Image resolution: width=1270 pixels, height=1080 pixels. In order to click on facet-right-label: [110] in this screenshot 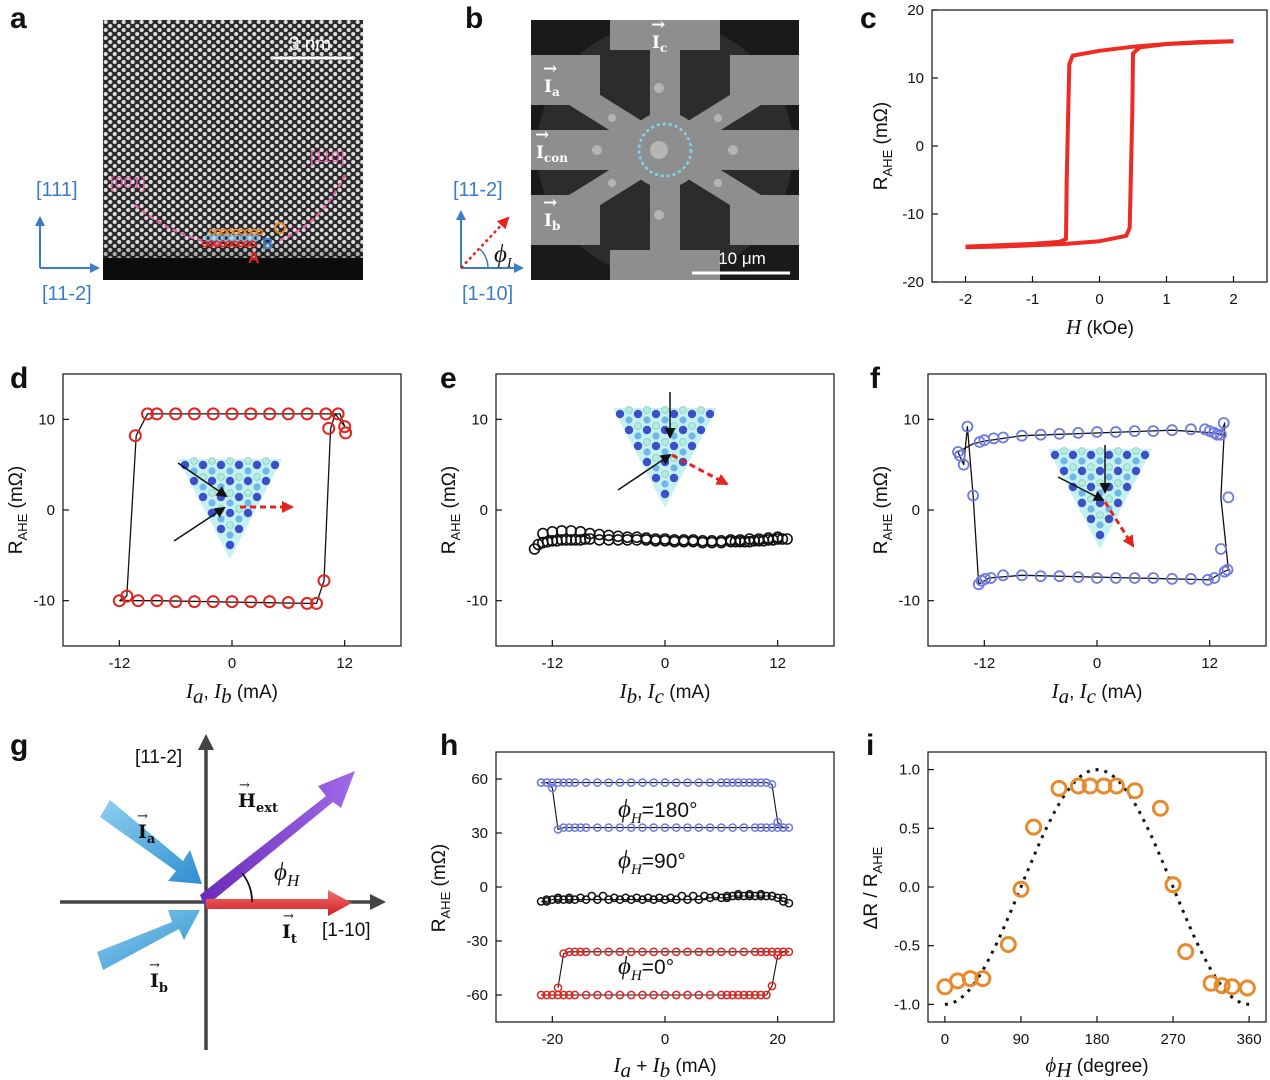, I will do `click(327, 157)`.